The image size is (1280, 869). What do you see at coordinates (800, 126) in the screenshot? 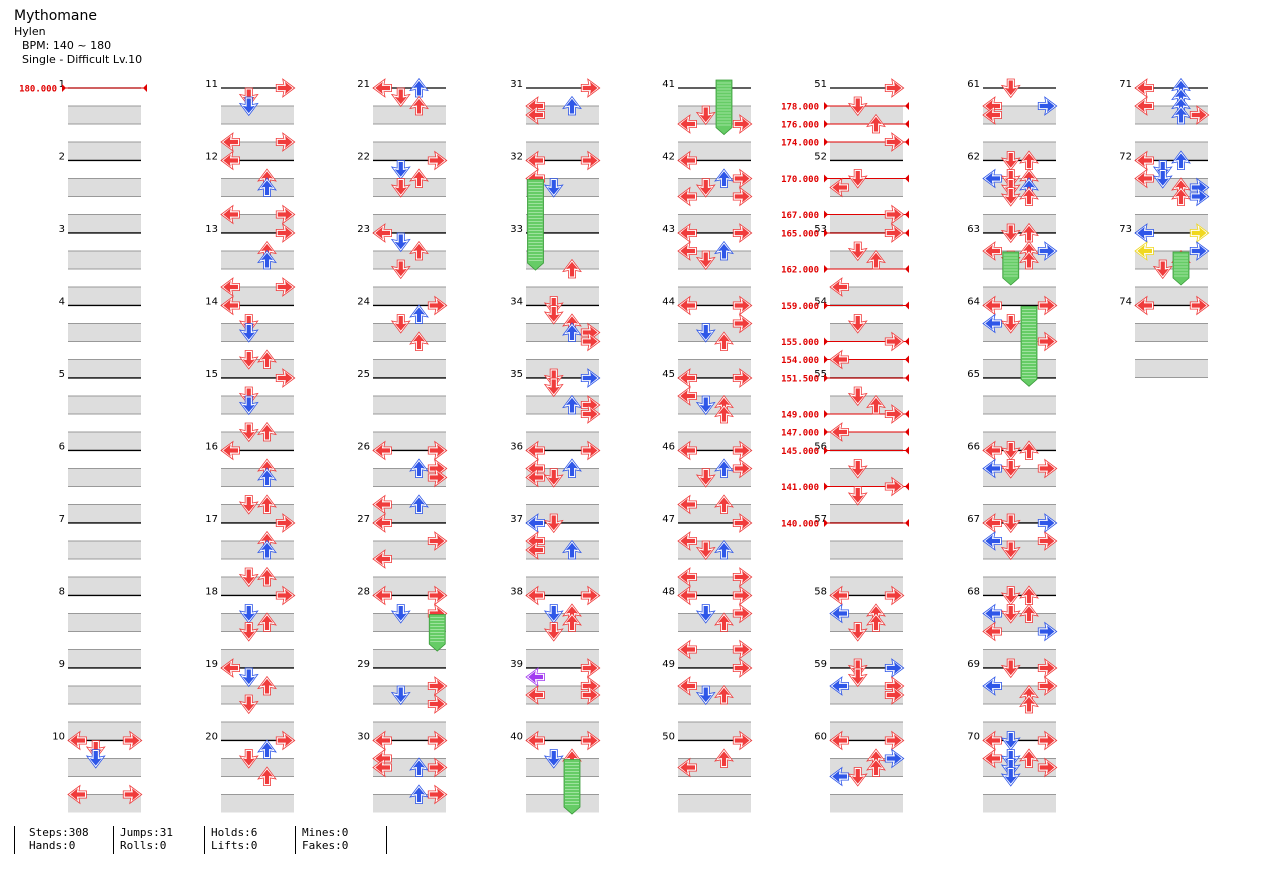
I see `bpm-value: 176.000` at bounding box center [800, 126].